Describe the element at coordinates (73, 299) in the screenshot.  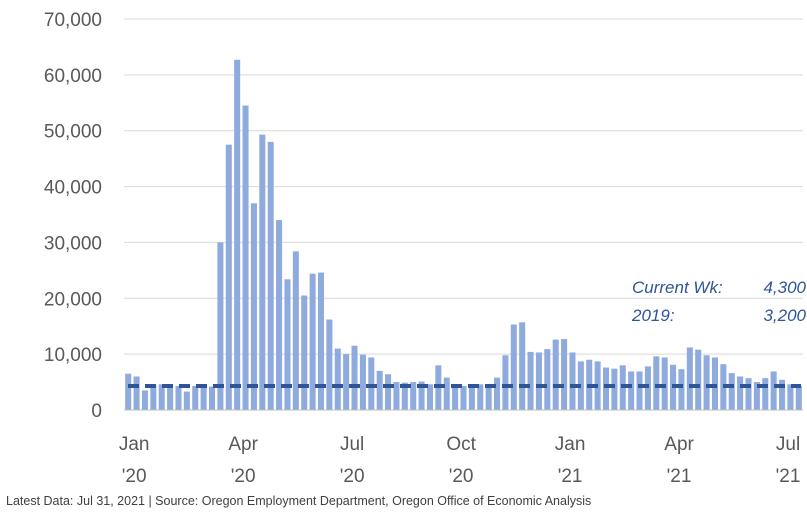
I see `y-tick-label: 20,000` at that location.